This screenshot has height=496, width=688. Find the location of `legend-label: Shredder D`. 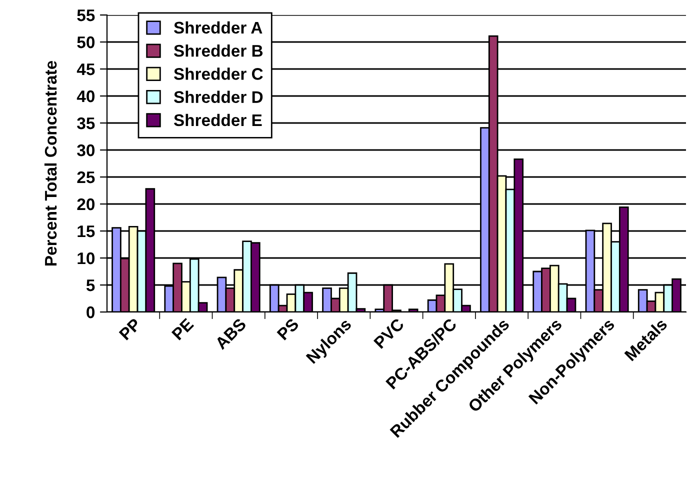

legend-label: Shredder D is located at coordinates (218, 96).